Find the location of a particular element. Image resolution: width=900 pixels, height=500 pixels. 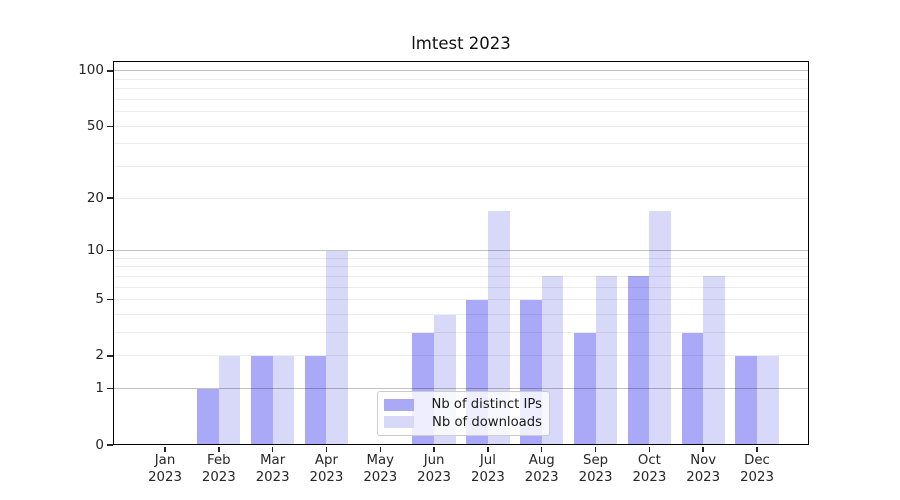

legend-label-downloads: Nb of downloads is located at coordinates (487, 422).